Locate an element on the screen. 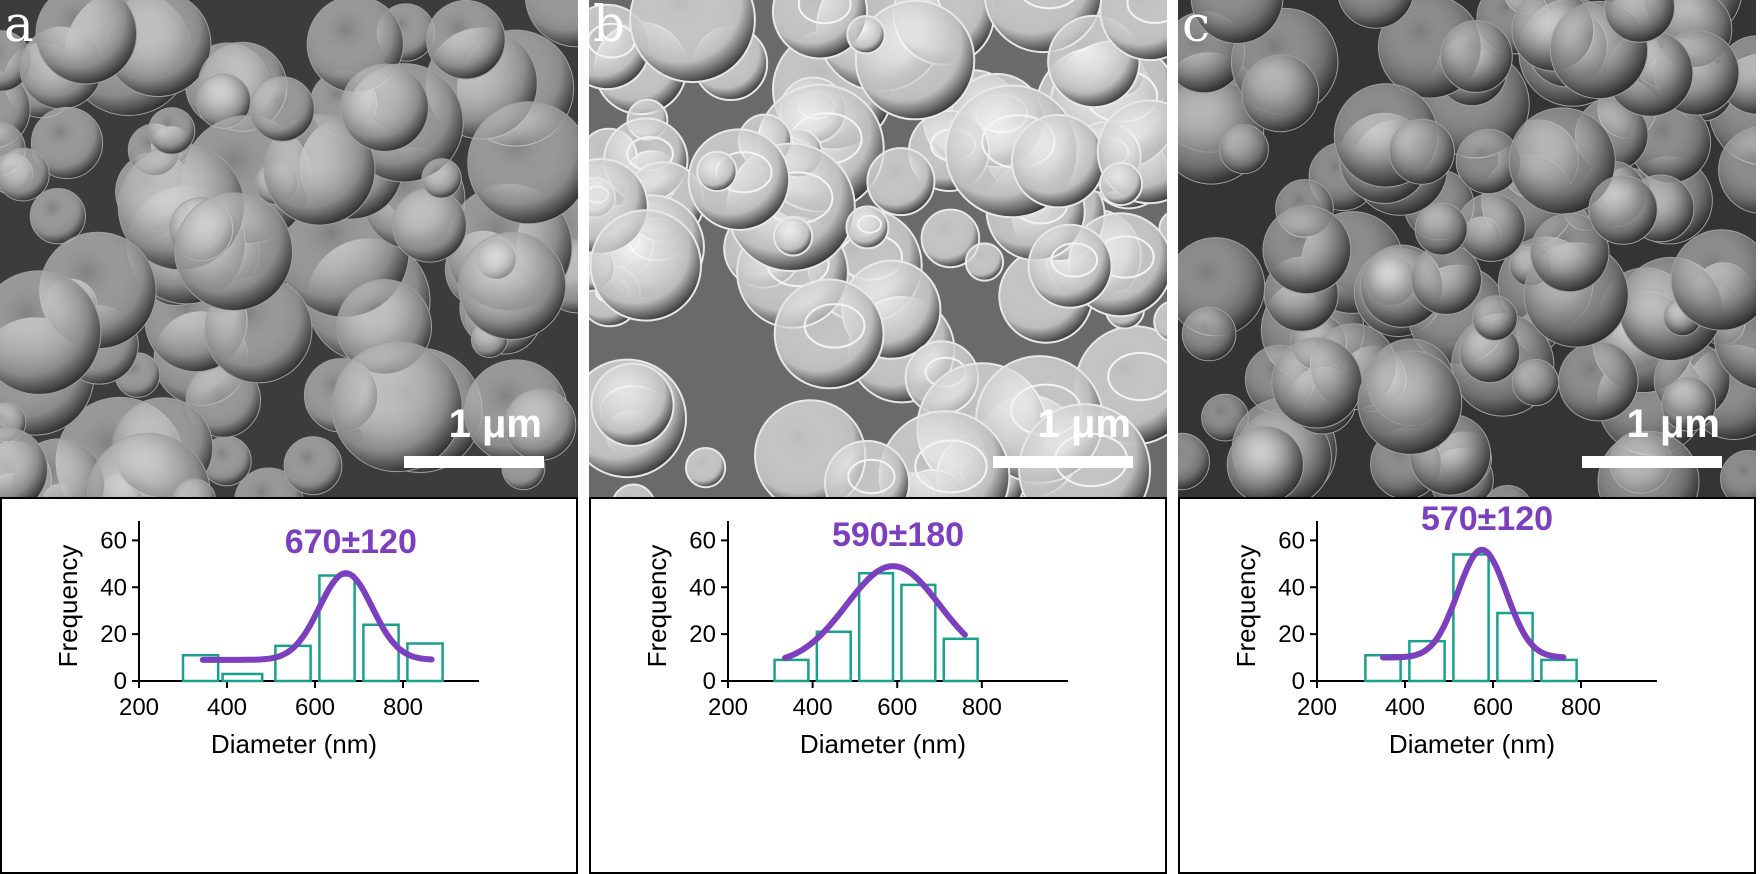  scale-bar-label-a: 1 μm is located at coordinates (495, 424).